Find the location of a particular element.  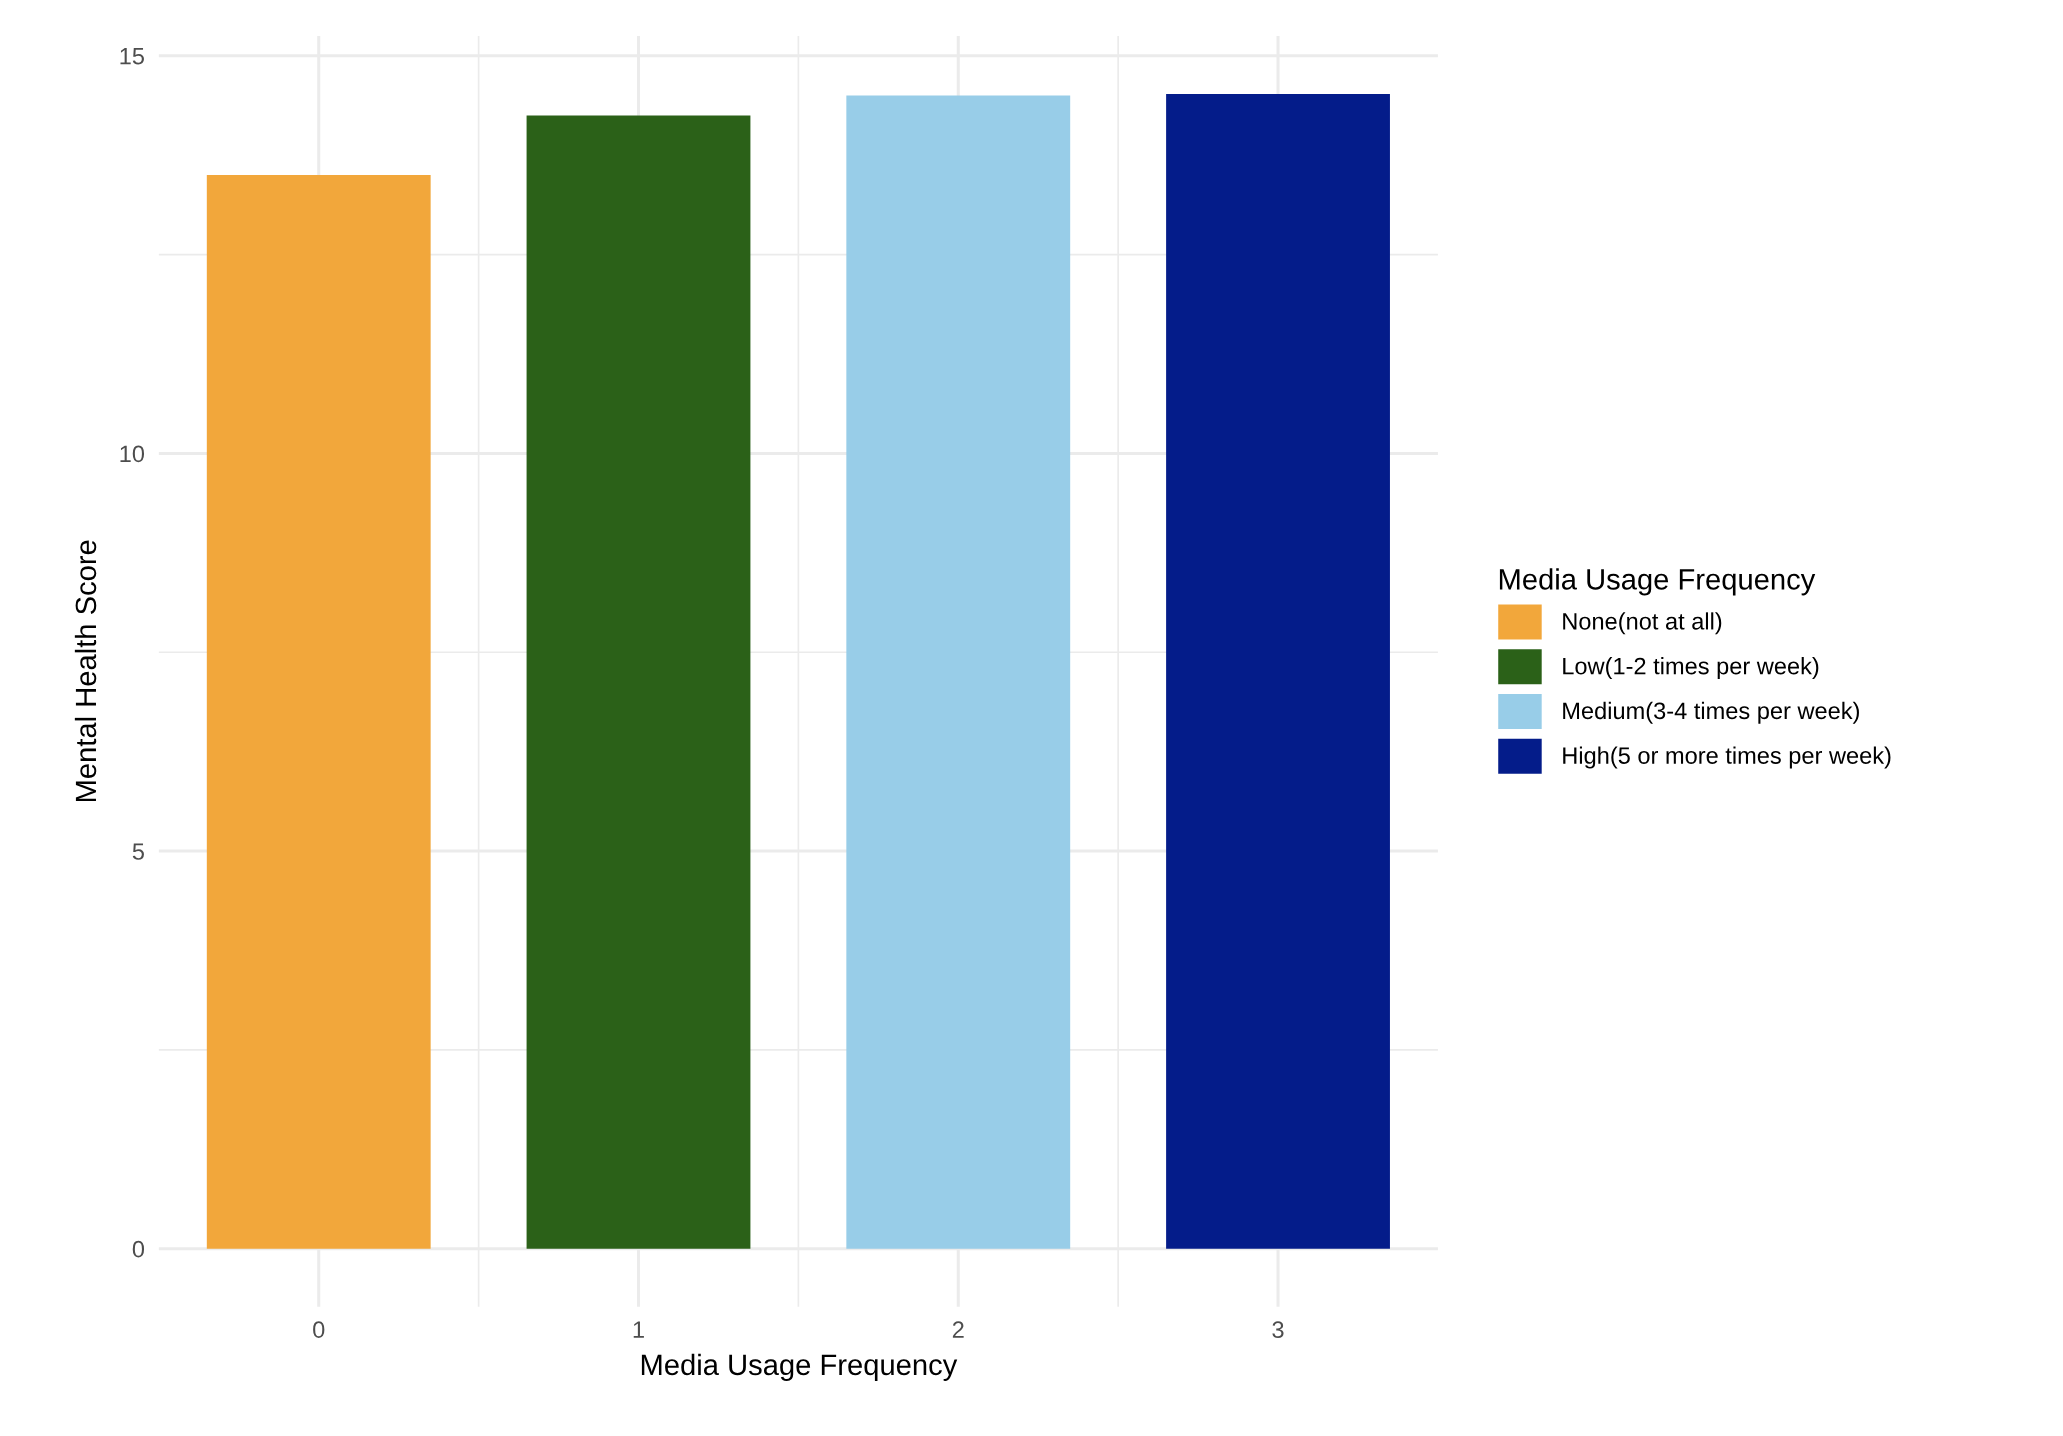

y-tick-label: 5 is located at coordinates (138, 851).